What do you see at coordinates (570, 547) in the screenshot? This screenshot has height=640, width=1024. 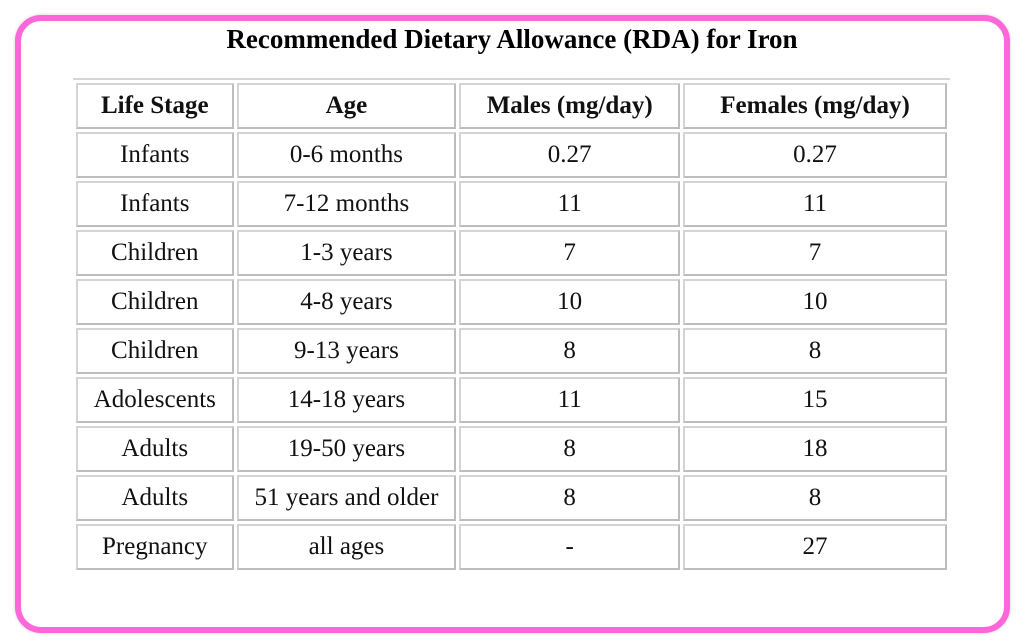 I see `cell-males: -` at bounding box center [570, 547].